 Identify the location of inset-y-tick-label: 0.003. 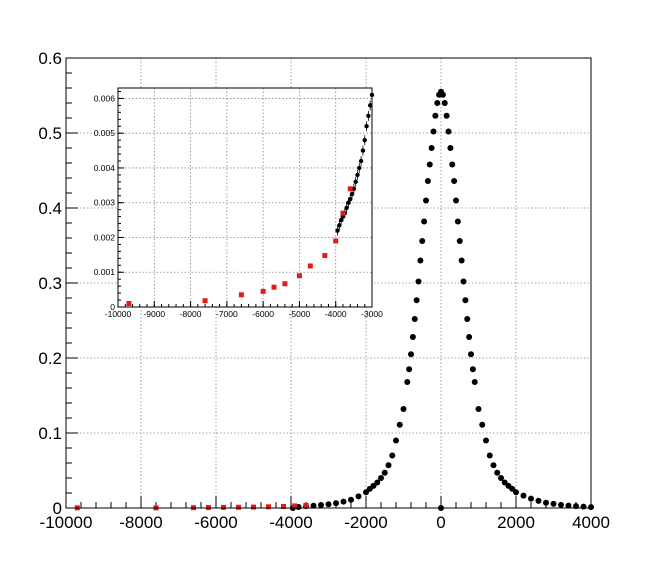
(105, 203).